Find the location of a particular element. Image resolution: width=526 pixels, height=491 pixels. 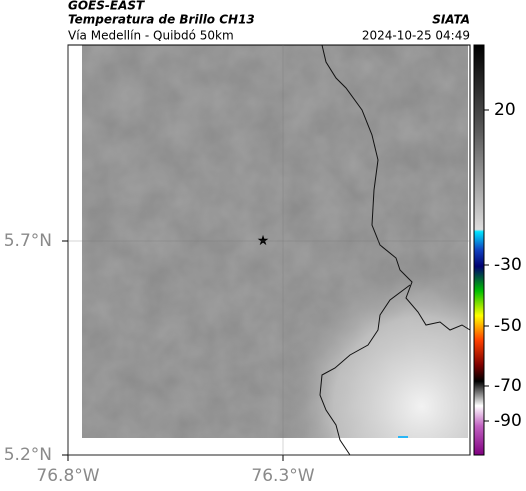

colorbar-tick-label: -70 is located at coordinates (508, 386).